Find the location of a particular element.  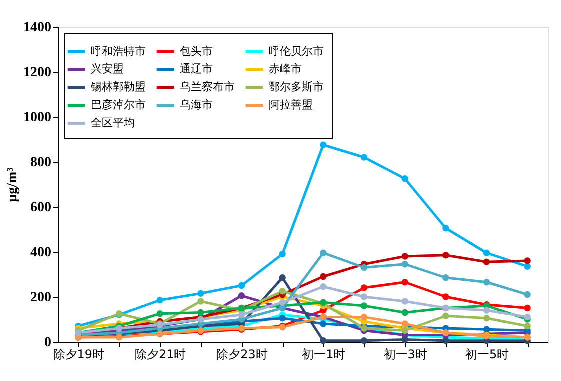

x-tick-label: 初一1时 is located at coordinates (324, 355).